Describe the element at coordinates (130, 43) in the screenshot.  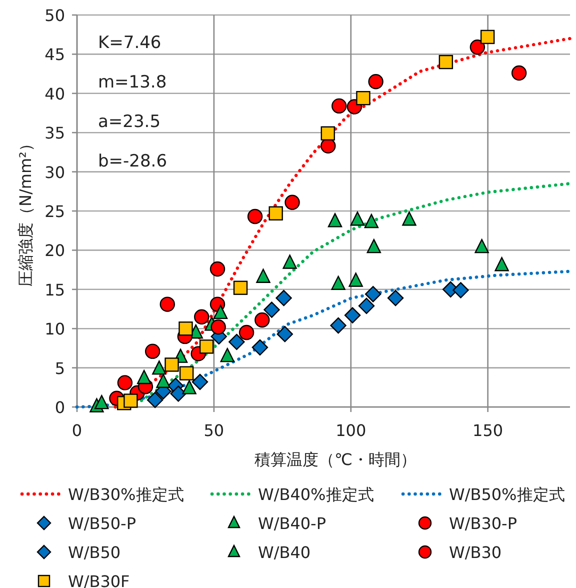
I see `annotation: K=7.46` at that location.